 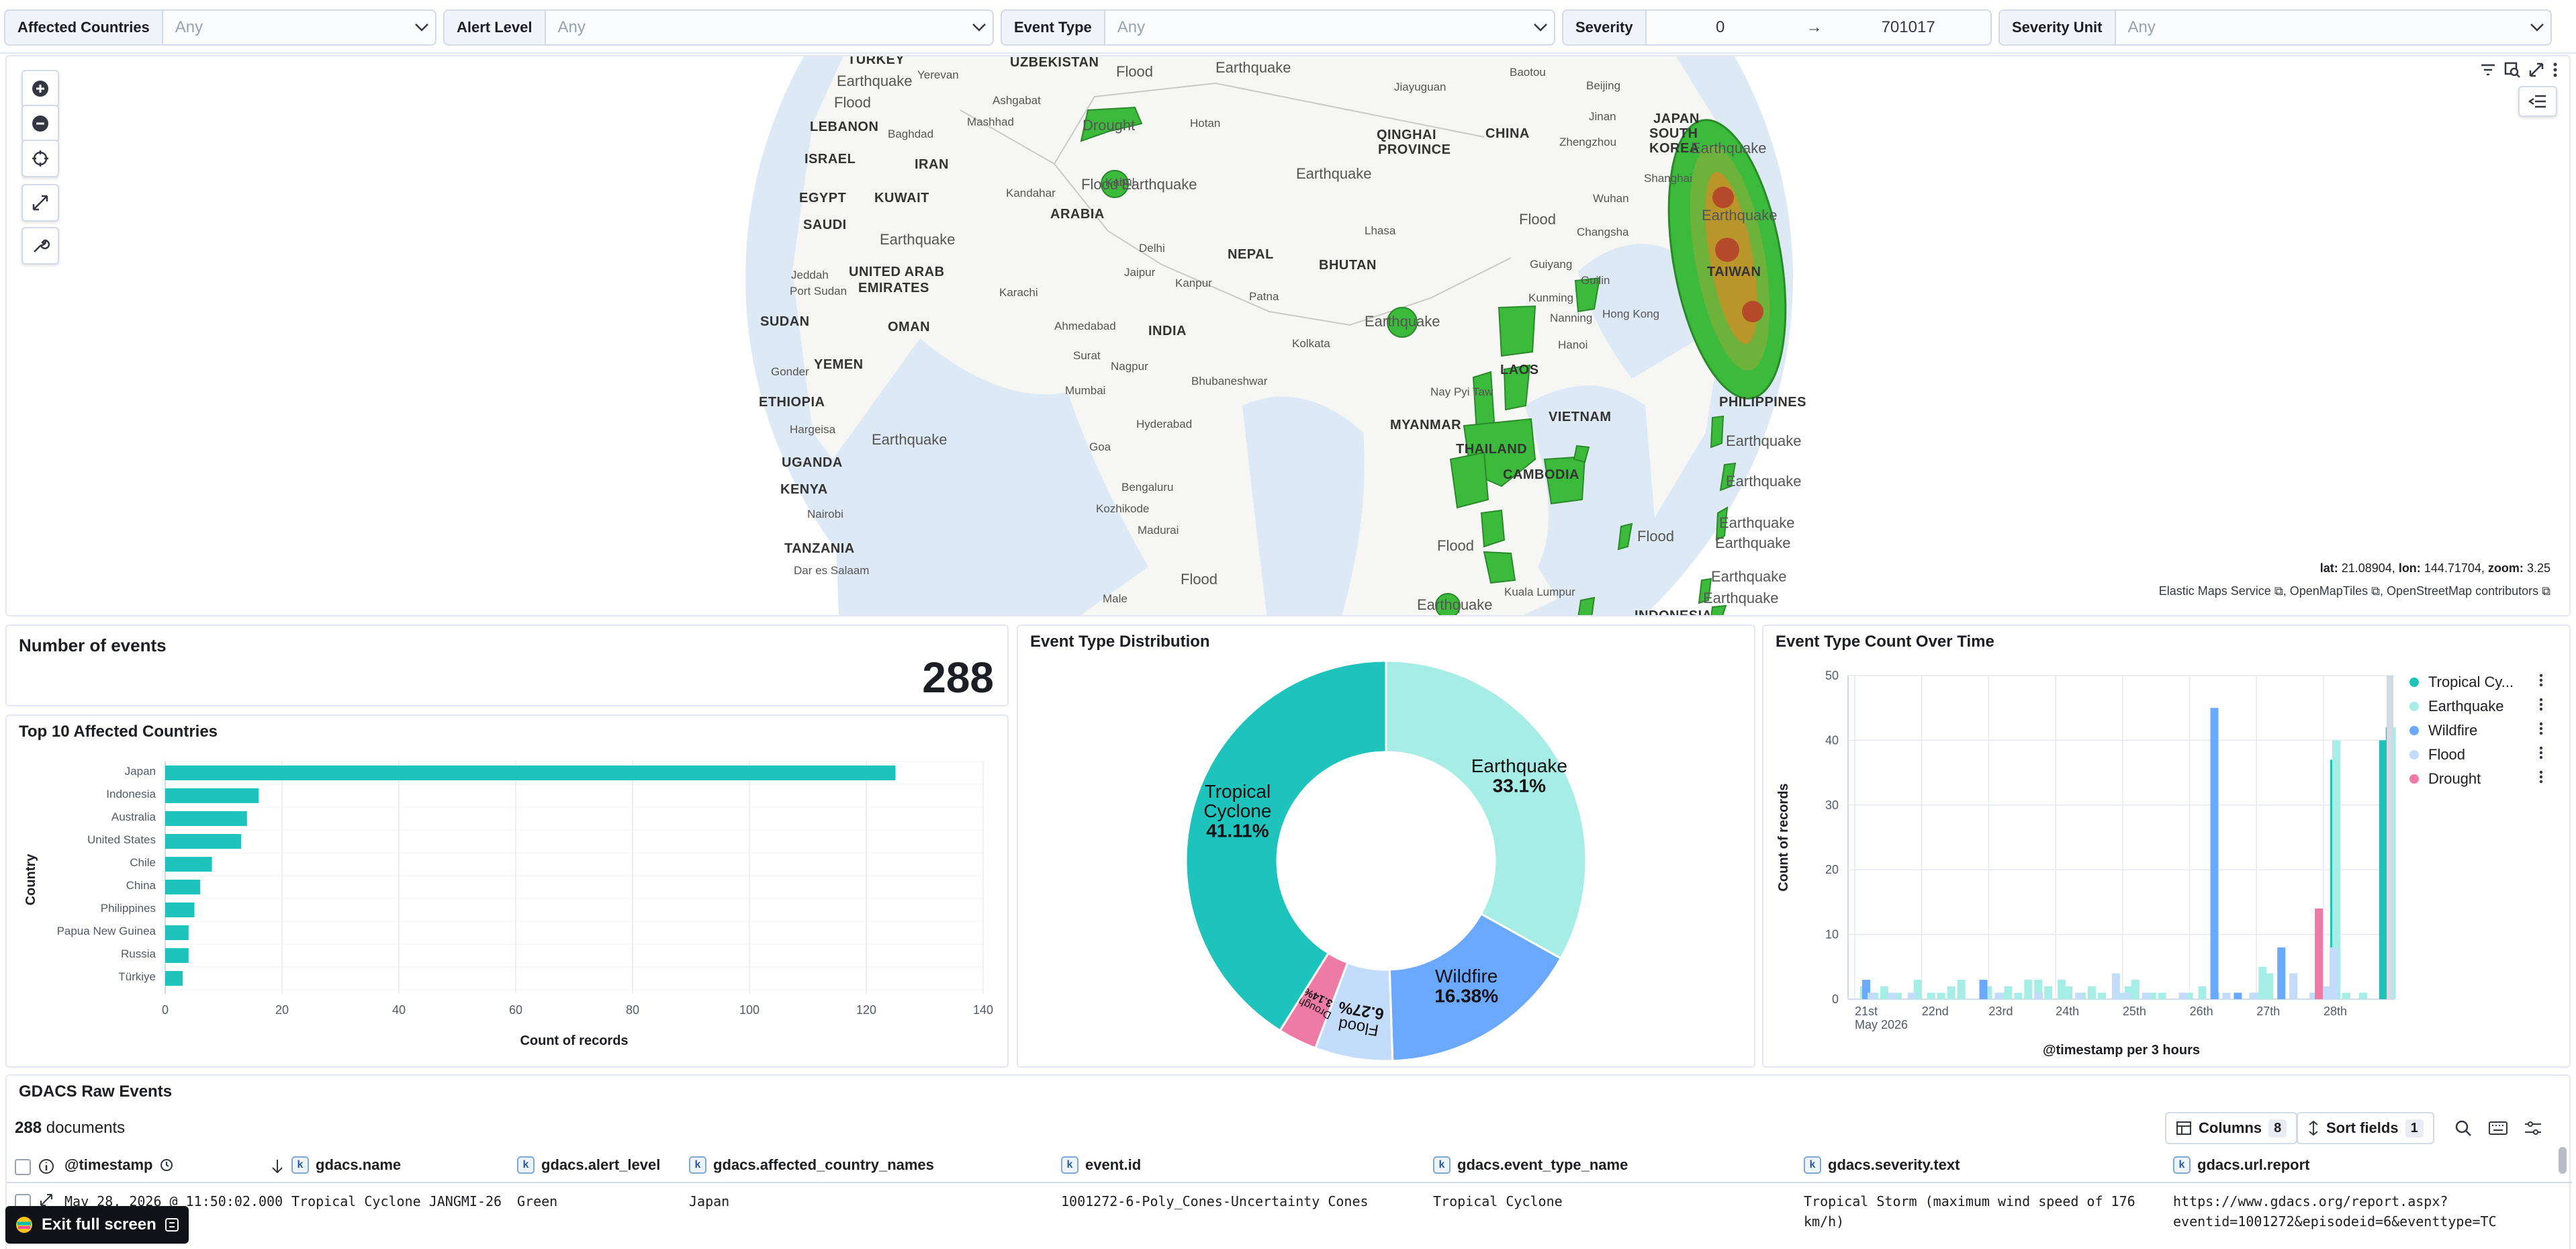 I want to click on map-label: Goa, so click(x=1100, y=447).